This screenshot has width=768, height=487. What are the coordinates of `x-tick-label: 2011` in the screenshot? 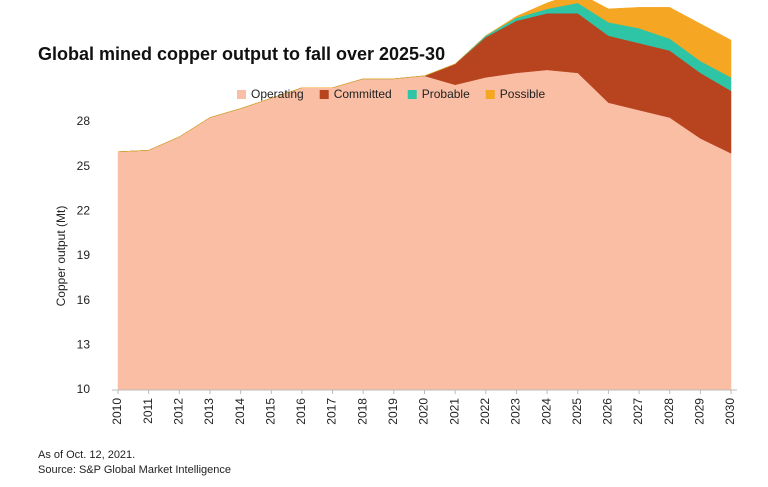 It's located at (148, 411).